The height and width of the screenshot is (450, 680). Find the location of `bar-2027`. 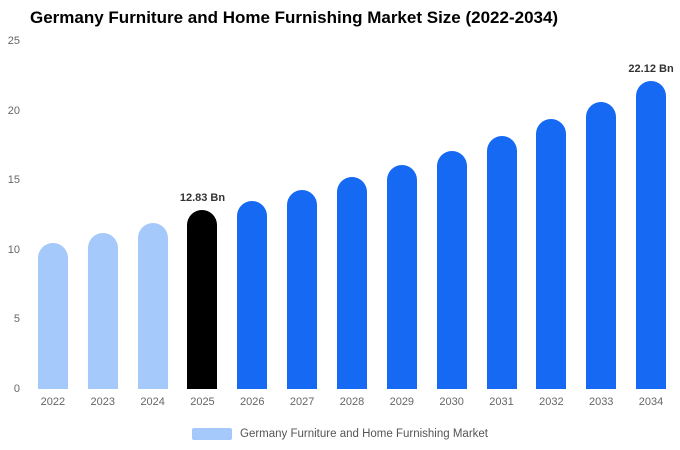

bar-2027 is located at coordinates (302, 289).